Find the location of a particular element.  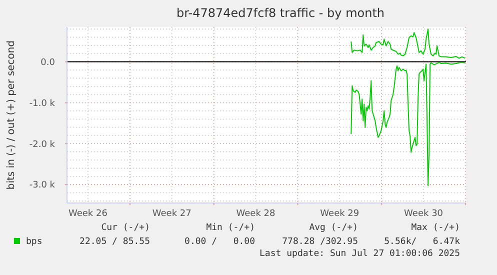

x-tick-label: Week 26 is located at coordinates (88, 214).